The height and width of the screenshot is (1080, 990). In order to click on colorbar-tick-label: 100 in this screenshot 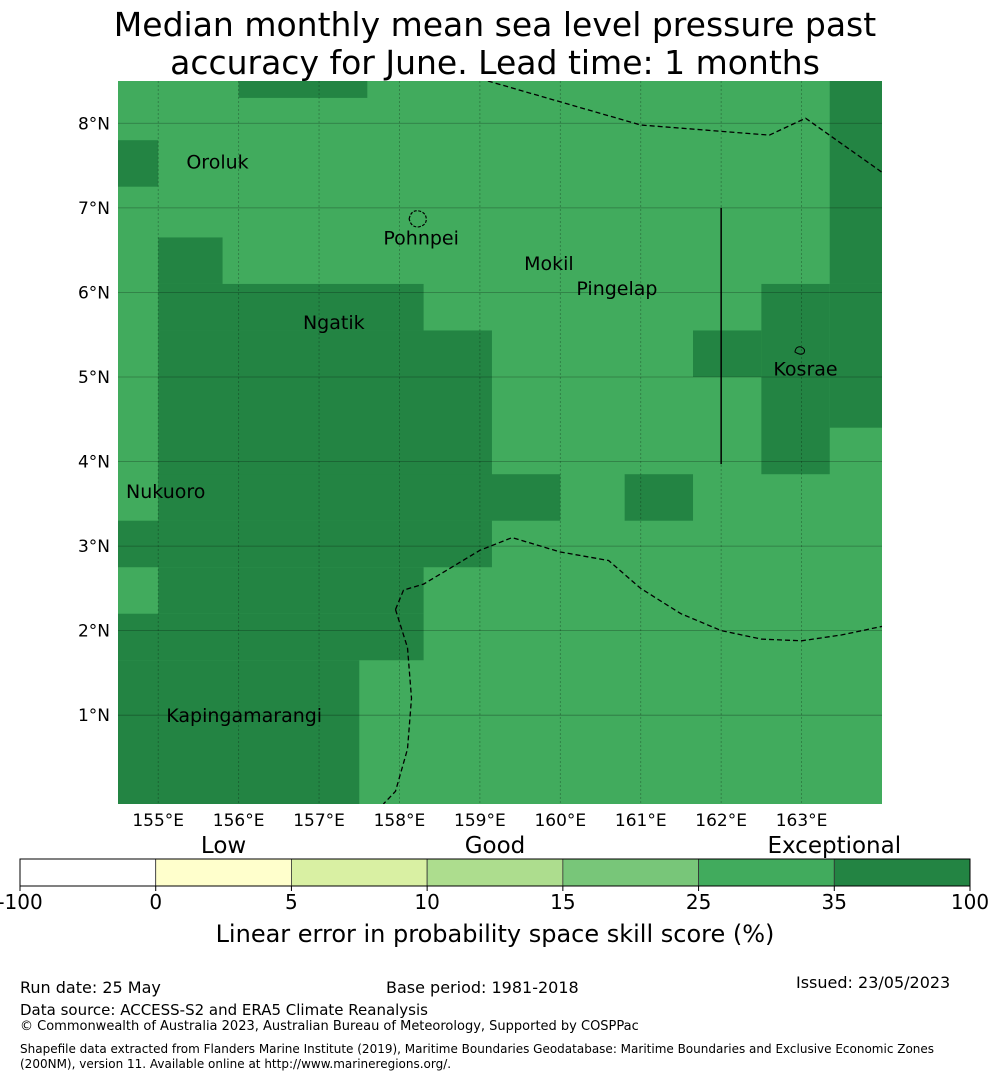, I will do `click(970, 902)`.